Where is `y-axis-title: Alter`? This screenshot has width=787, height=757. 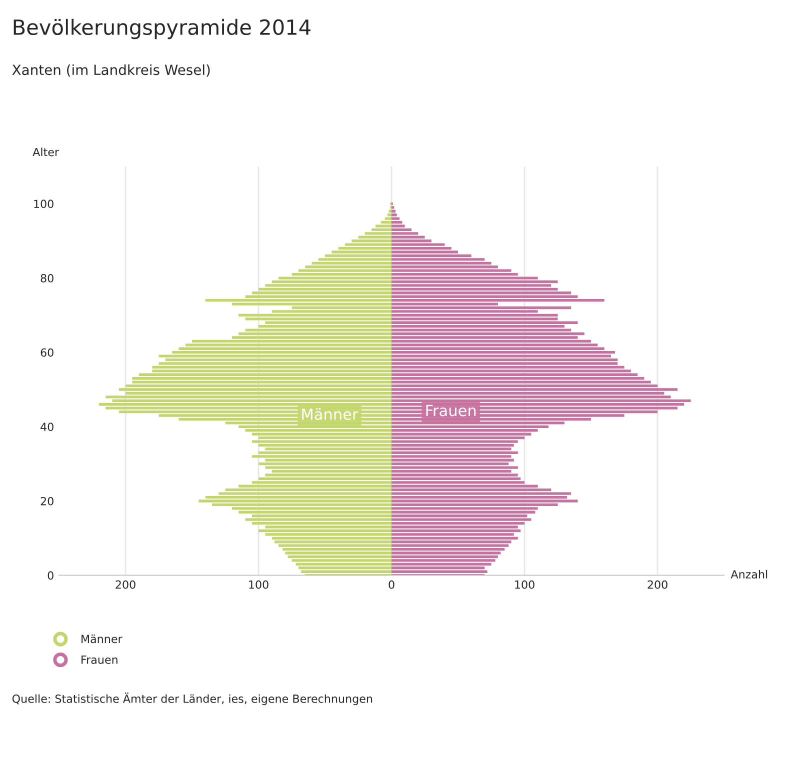 y-axis-title: Alter is located at coordinates (46, 152).